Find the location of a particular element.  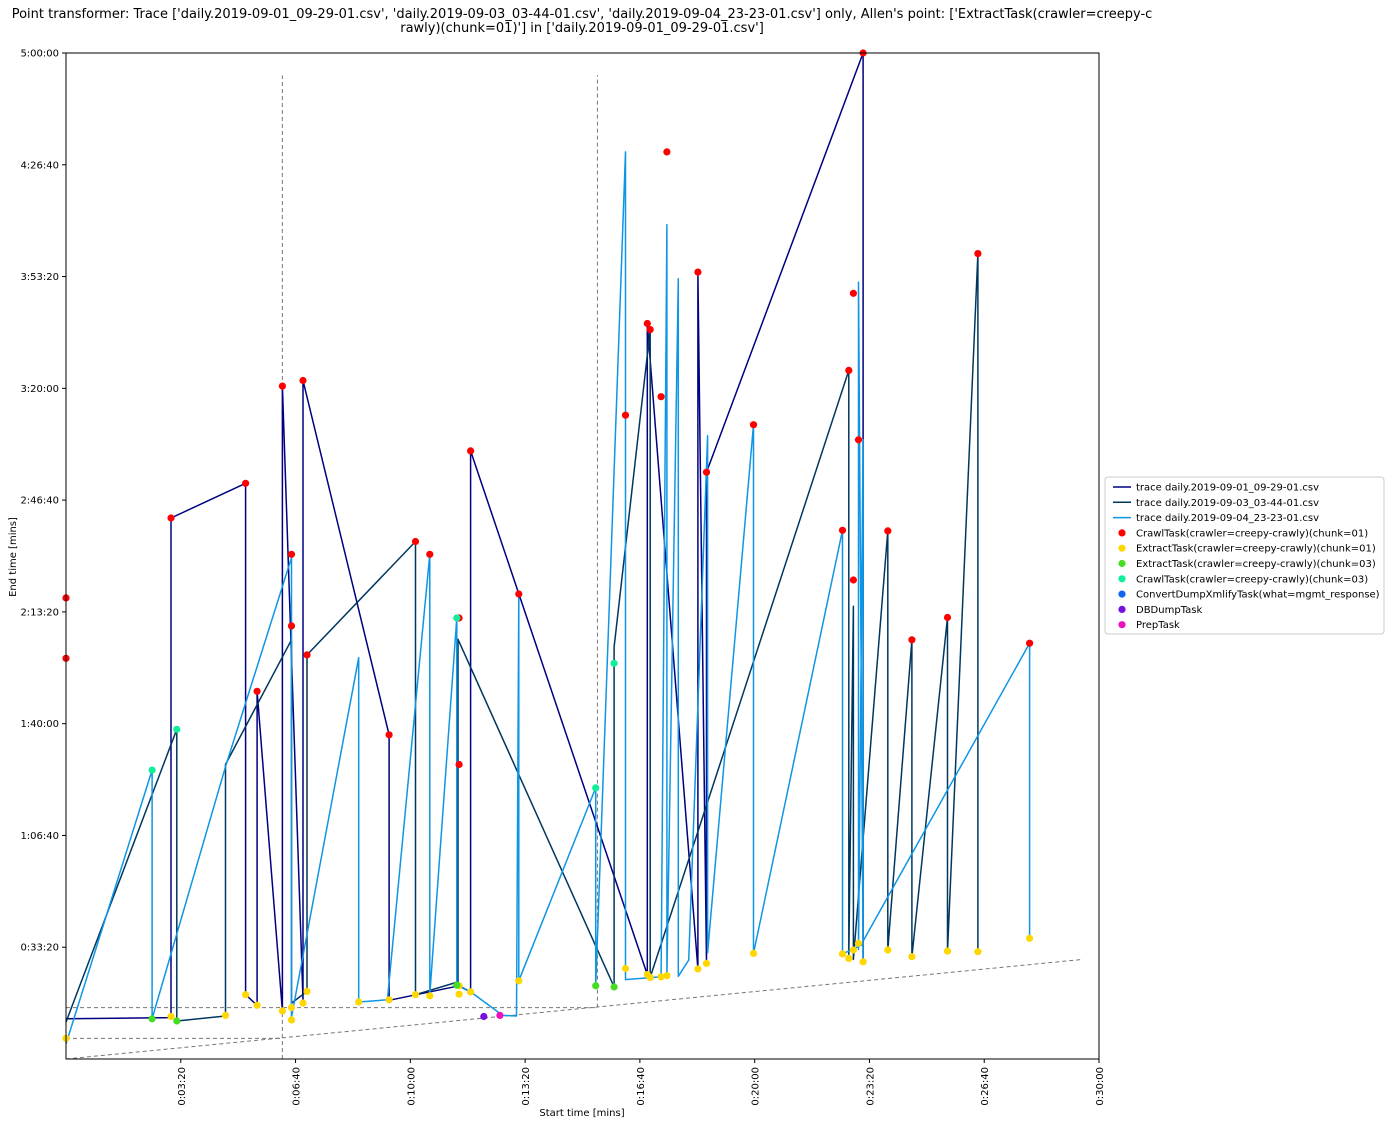

y-tick-label-1: 1:06:40 is located at coordinates (39, 836).